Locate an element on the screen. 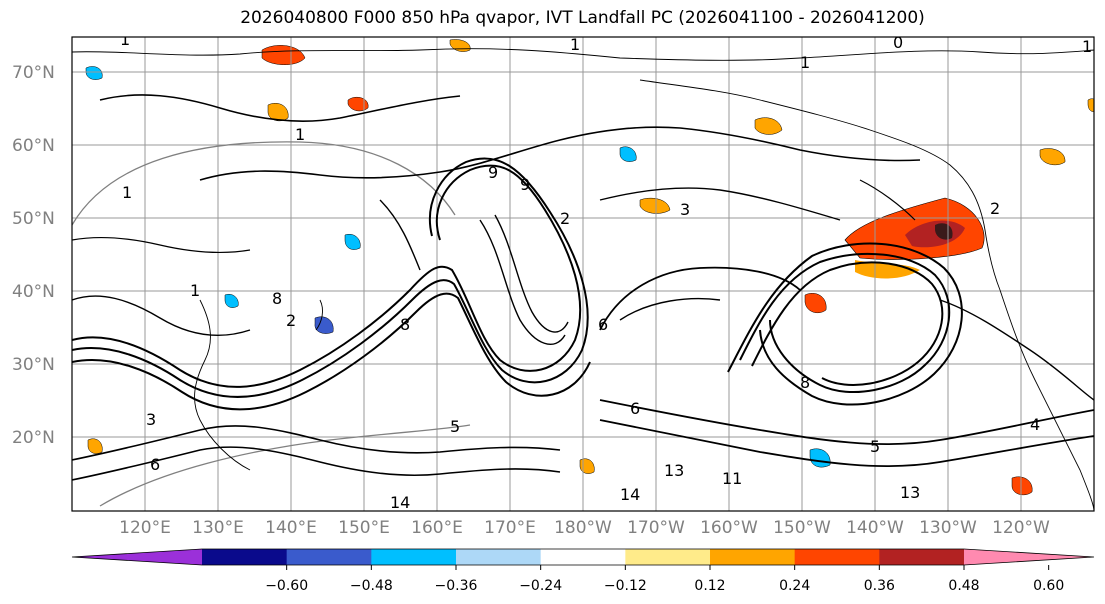 This screenshot has height=604, width=1105. lat-label-50n: 50°N is located at coordinates (33, 219).